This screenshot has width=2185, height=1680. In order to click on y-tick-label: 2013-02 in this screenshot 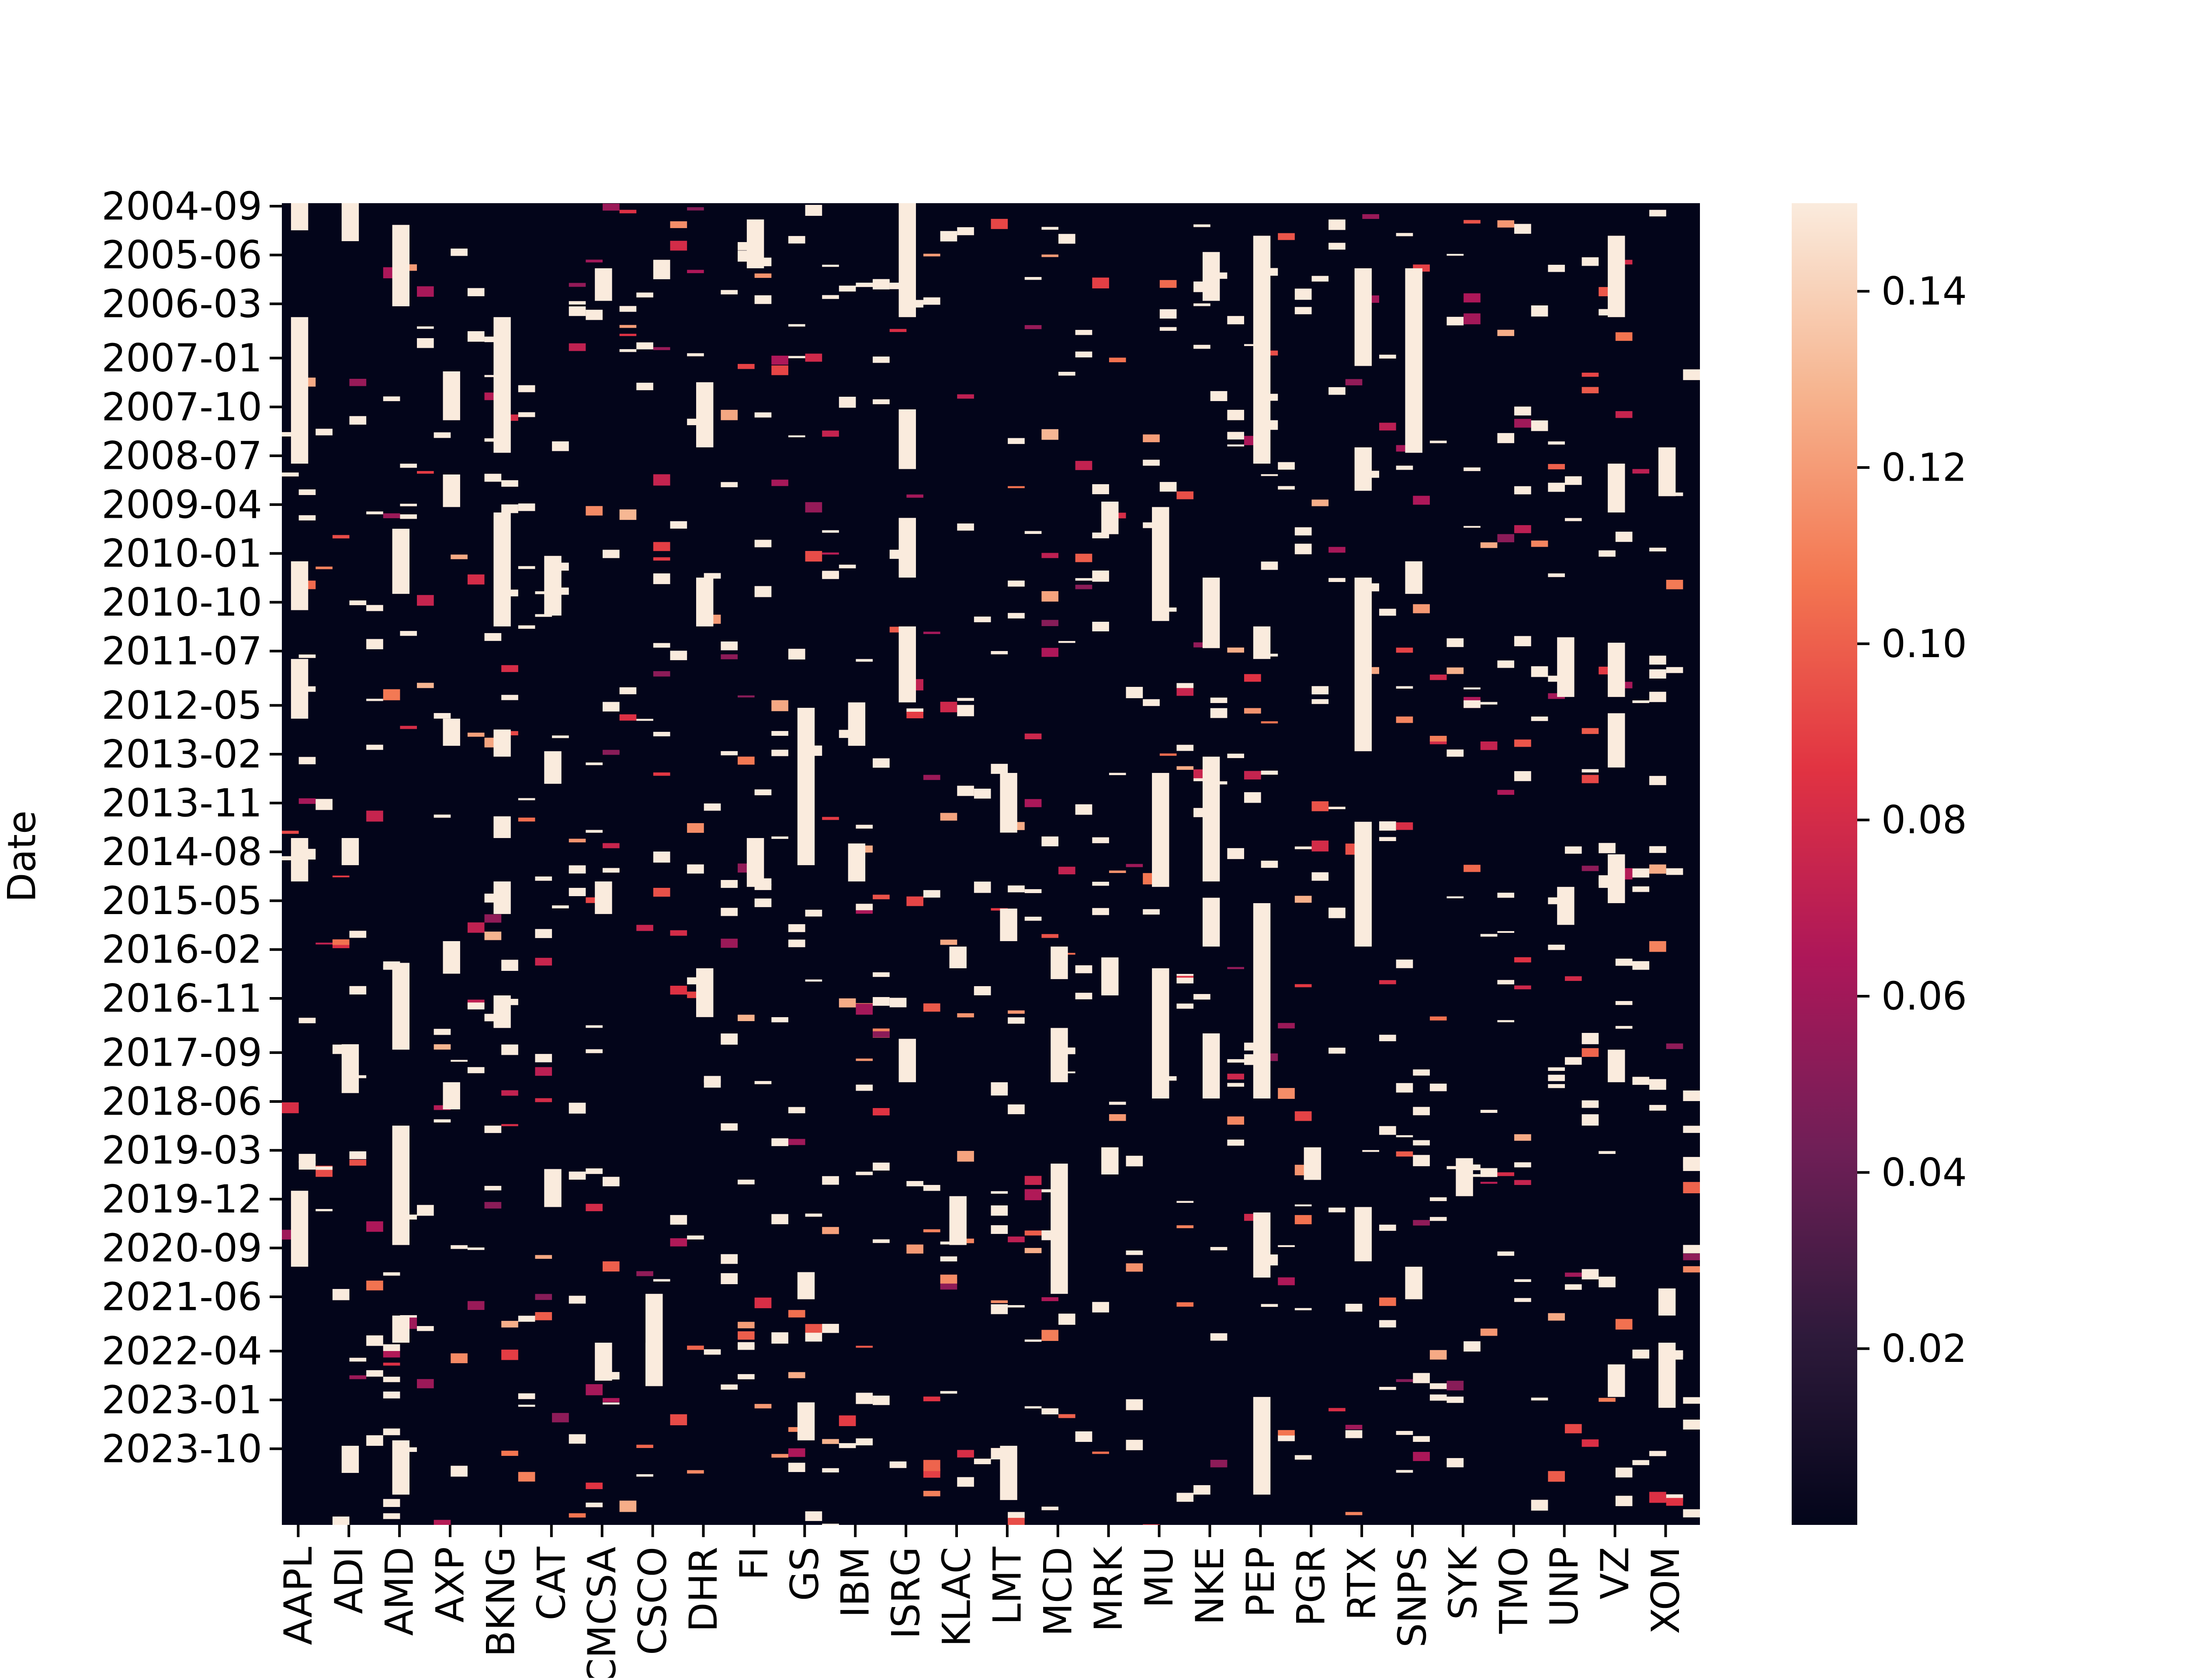, I will do `click(181, 755)`.